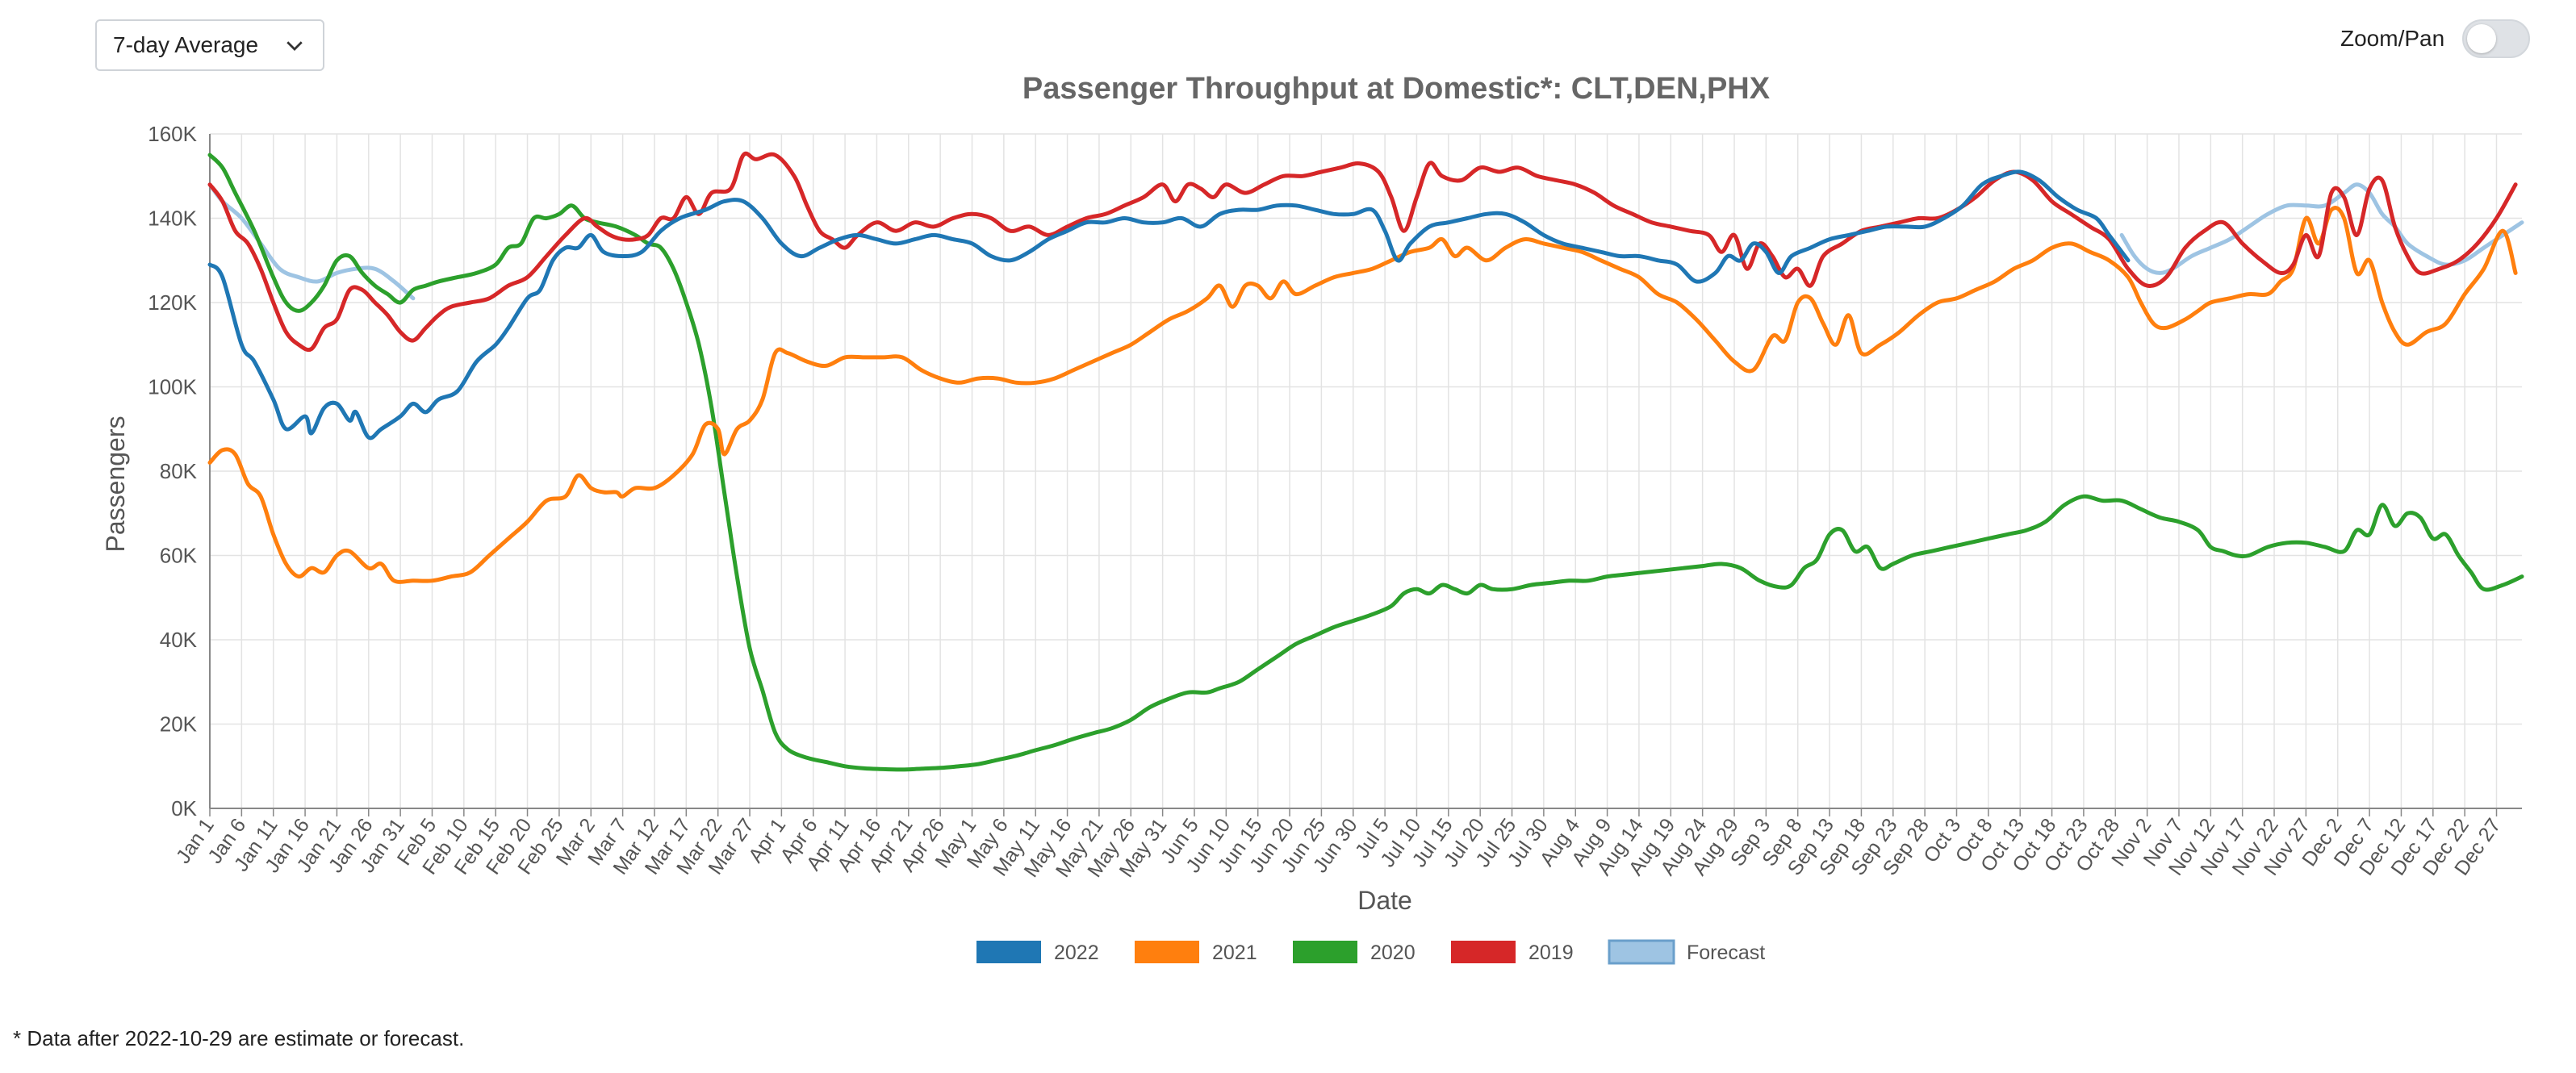 The width and height of the screenshot is (2576, 1073). What do you see at coordinates (1686, 952) in the screenshot?
I see `legend-item-forecast: Forecast` at bounding box center [1686, 952].